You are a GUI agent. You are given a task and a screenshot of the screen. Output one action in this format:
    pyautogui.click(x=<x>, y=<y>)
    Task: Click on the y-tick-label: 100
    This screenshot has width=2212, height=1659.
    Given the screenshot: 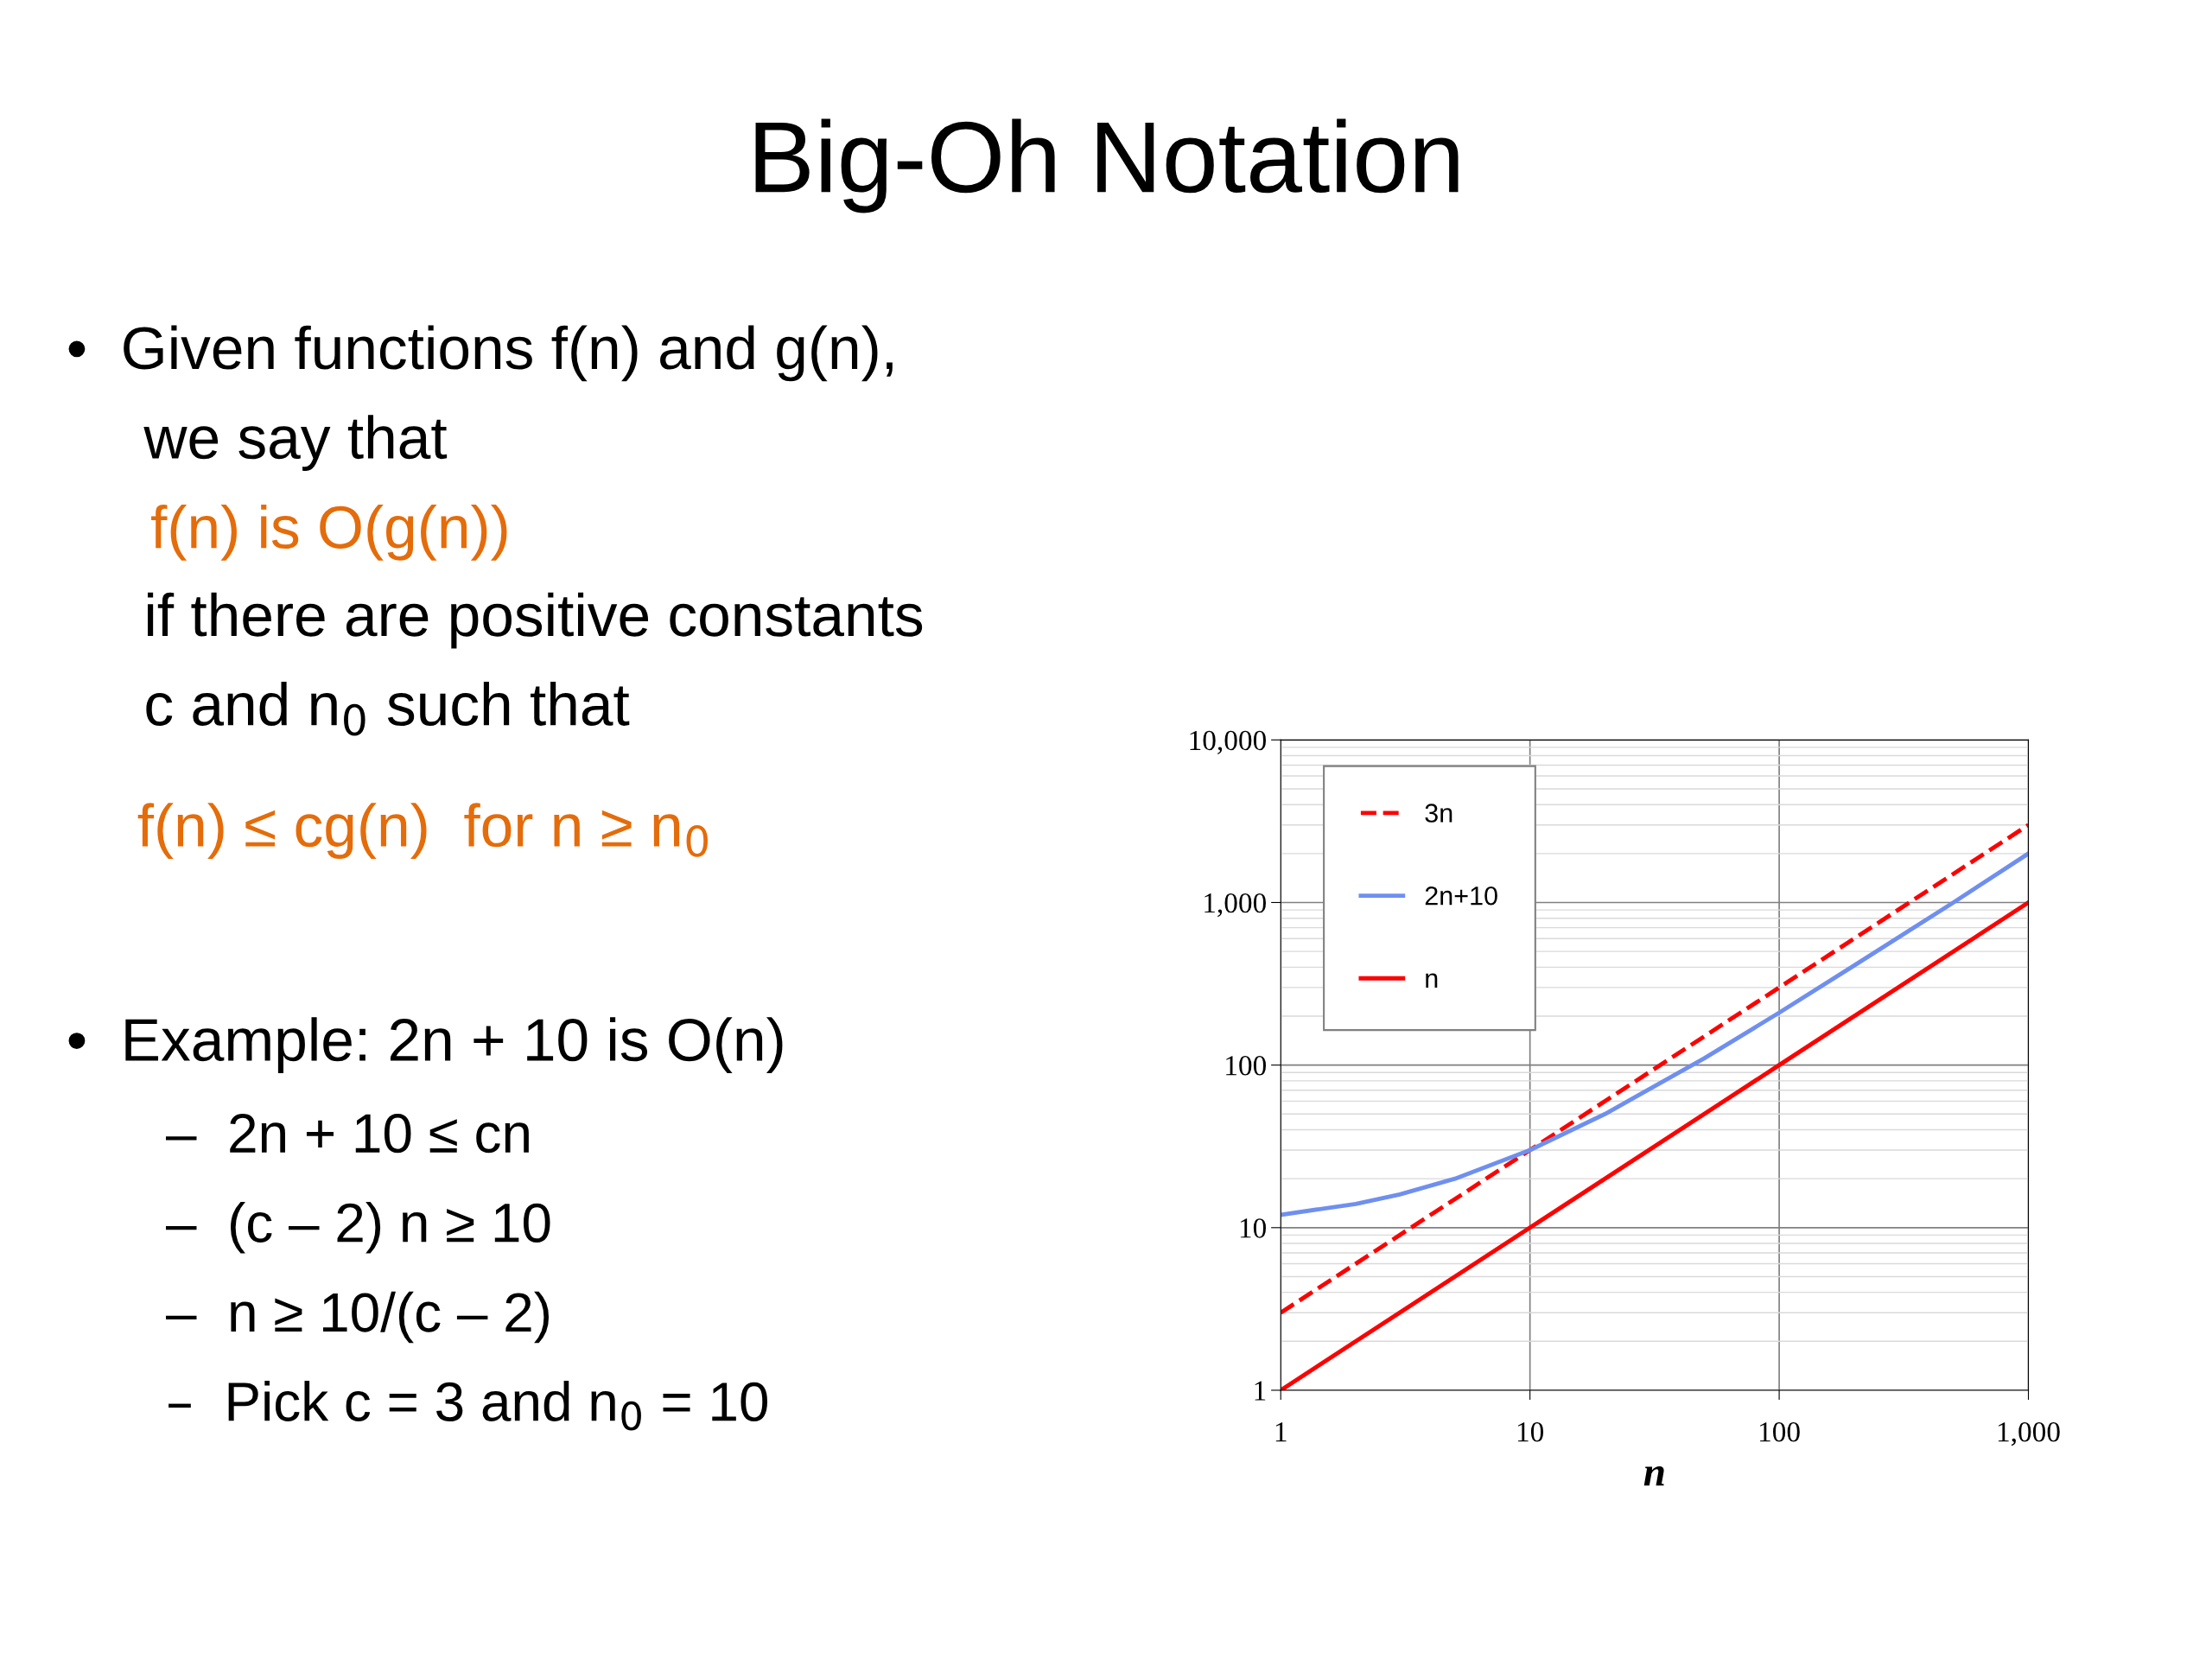 What is the action you would take?
    pyautogui.click(x=1246, y=1066)
    